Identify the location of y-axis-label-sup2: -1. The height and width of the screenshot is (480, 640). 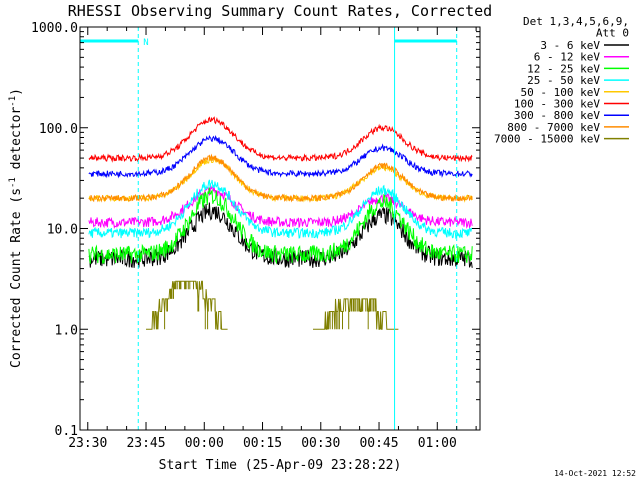
(13, 101).